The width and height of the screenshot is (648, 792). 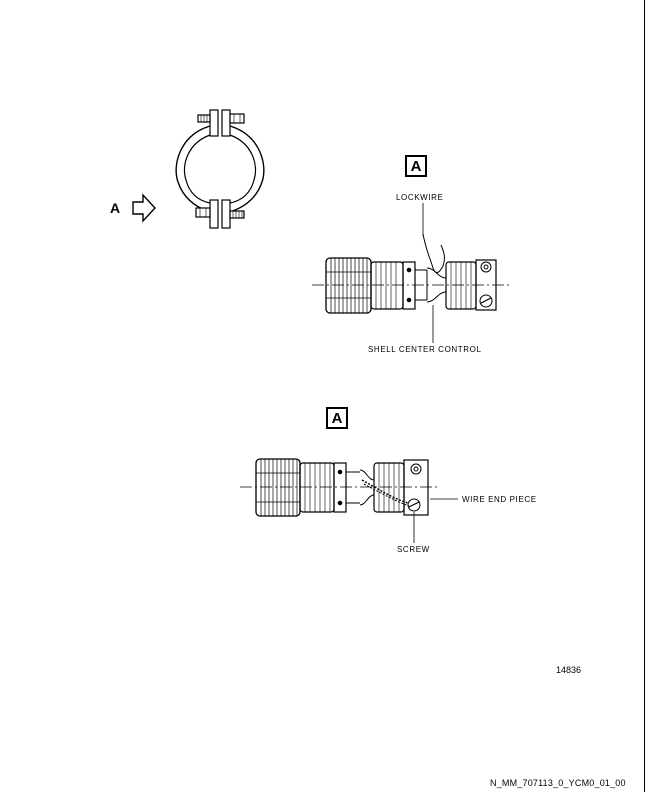 I want to click on detail-tag-bottom: A, so click(x=337, y=418).